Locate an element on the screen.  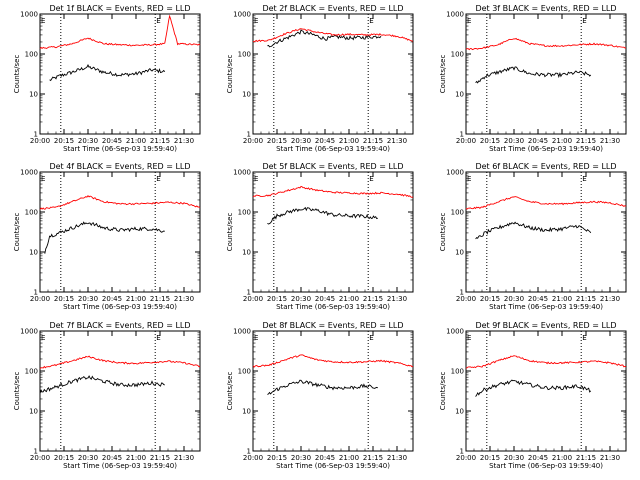
panel-title: Det 3f BLACK = Events, RED = LLD is located at coordinates (545, 8).